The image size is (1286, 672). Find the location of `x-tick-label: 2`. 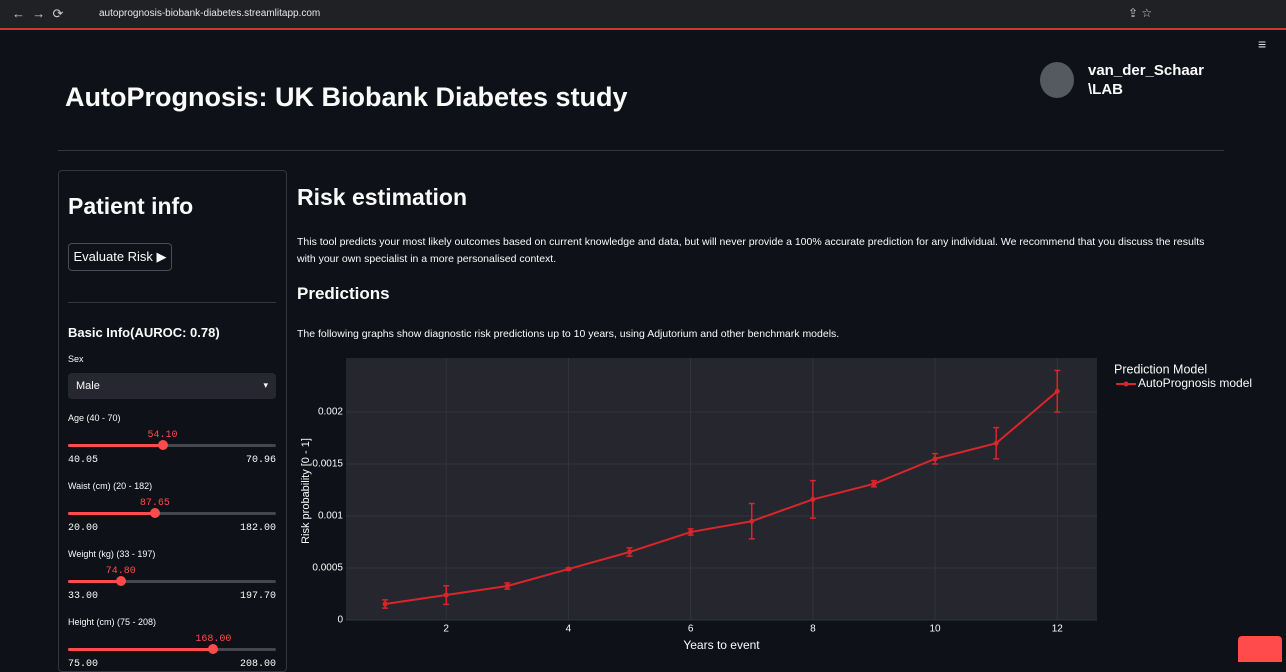

x-tick-label: 2 is located at coordinates (446, 629).